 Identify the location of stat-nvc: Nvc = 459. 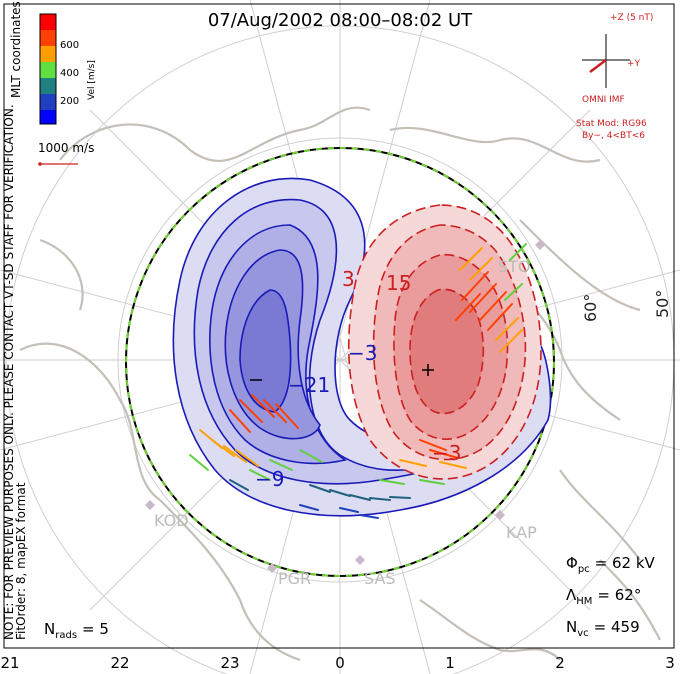
(603, 628).